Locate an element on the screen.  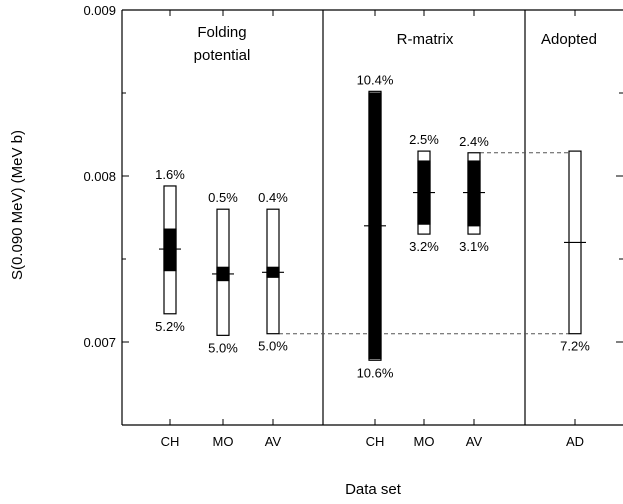
bar-group-ch: 10.4% 10.6% is located at coordinates (375, 226).